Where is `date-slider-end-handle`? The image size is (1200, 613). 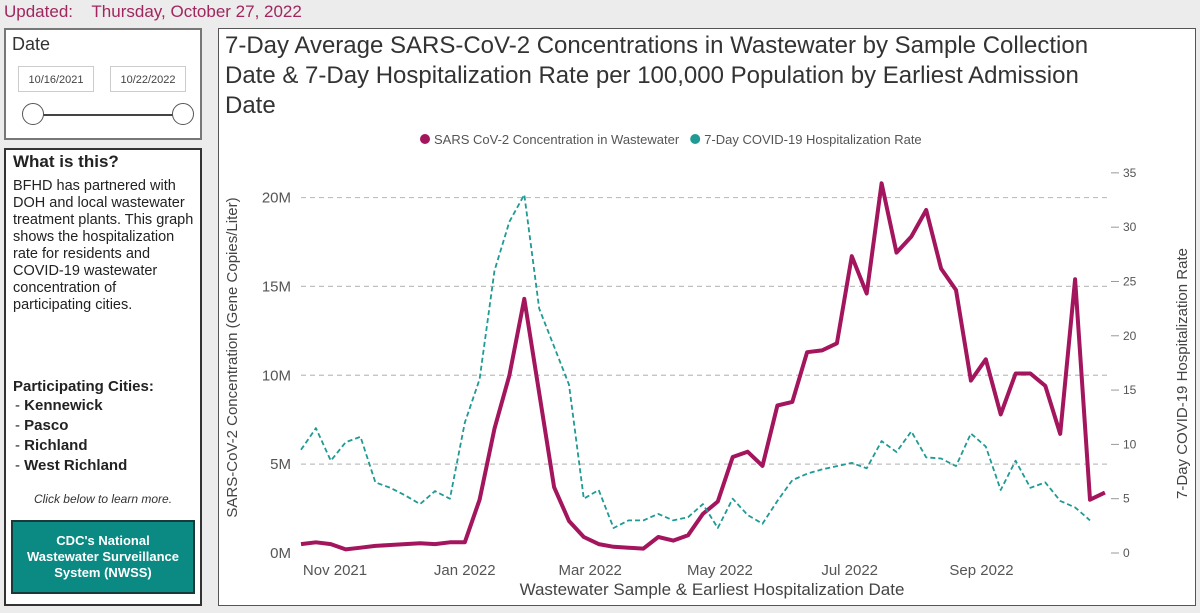
date-slider-end-handle is located at coordinates (183, 114).